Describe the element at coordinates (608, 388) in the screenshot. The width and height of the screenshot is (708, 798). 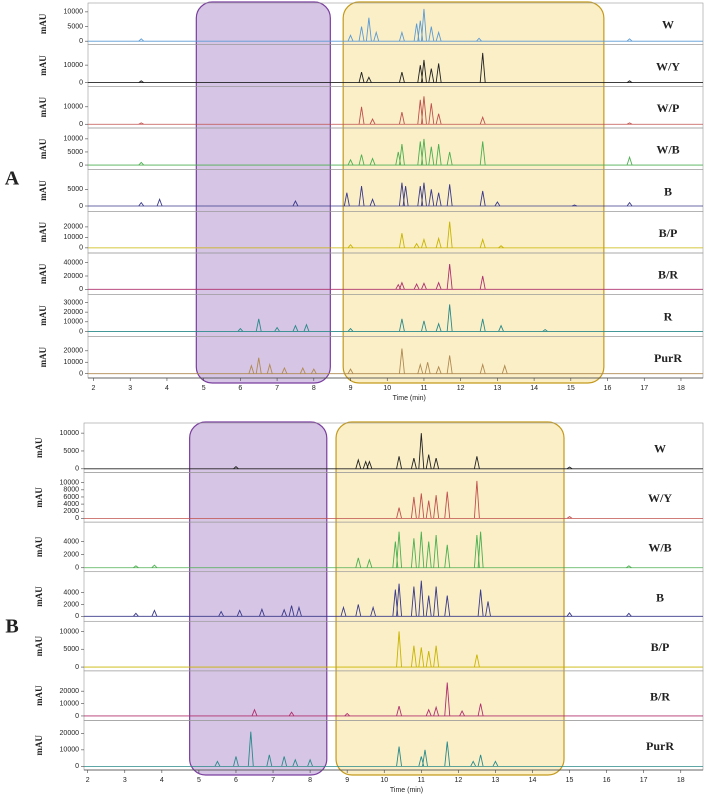
I see `x-tick-label: 16` at that location.